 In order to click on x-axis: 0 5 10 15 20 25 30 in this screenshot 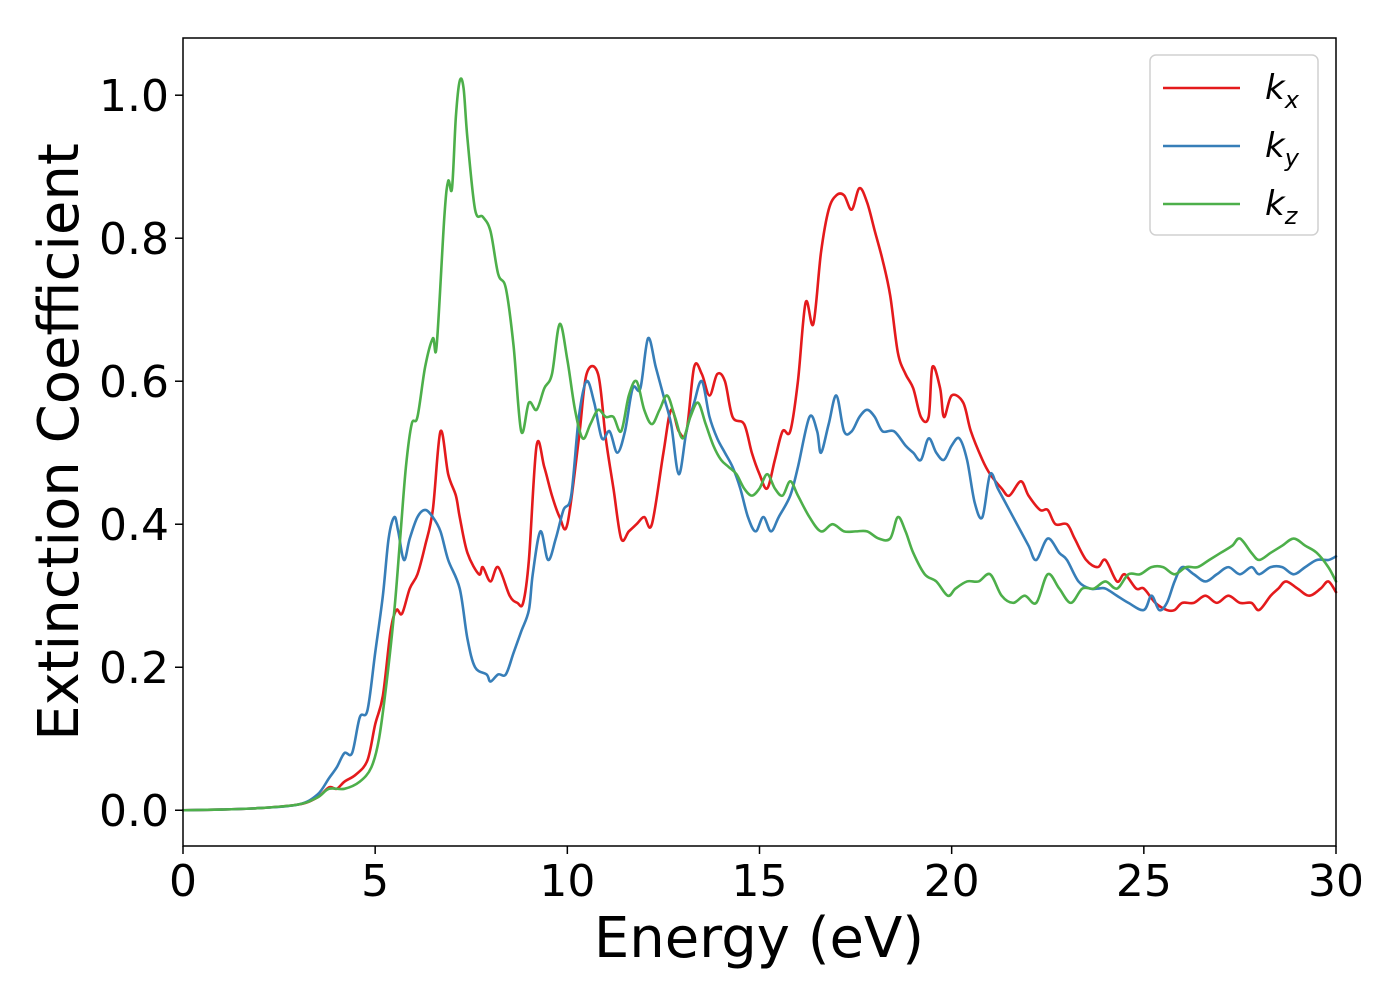, I will do `click(766, 876)`.